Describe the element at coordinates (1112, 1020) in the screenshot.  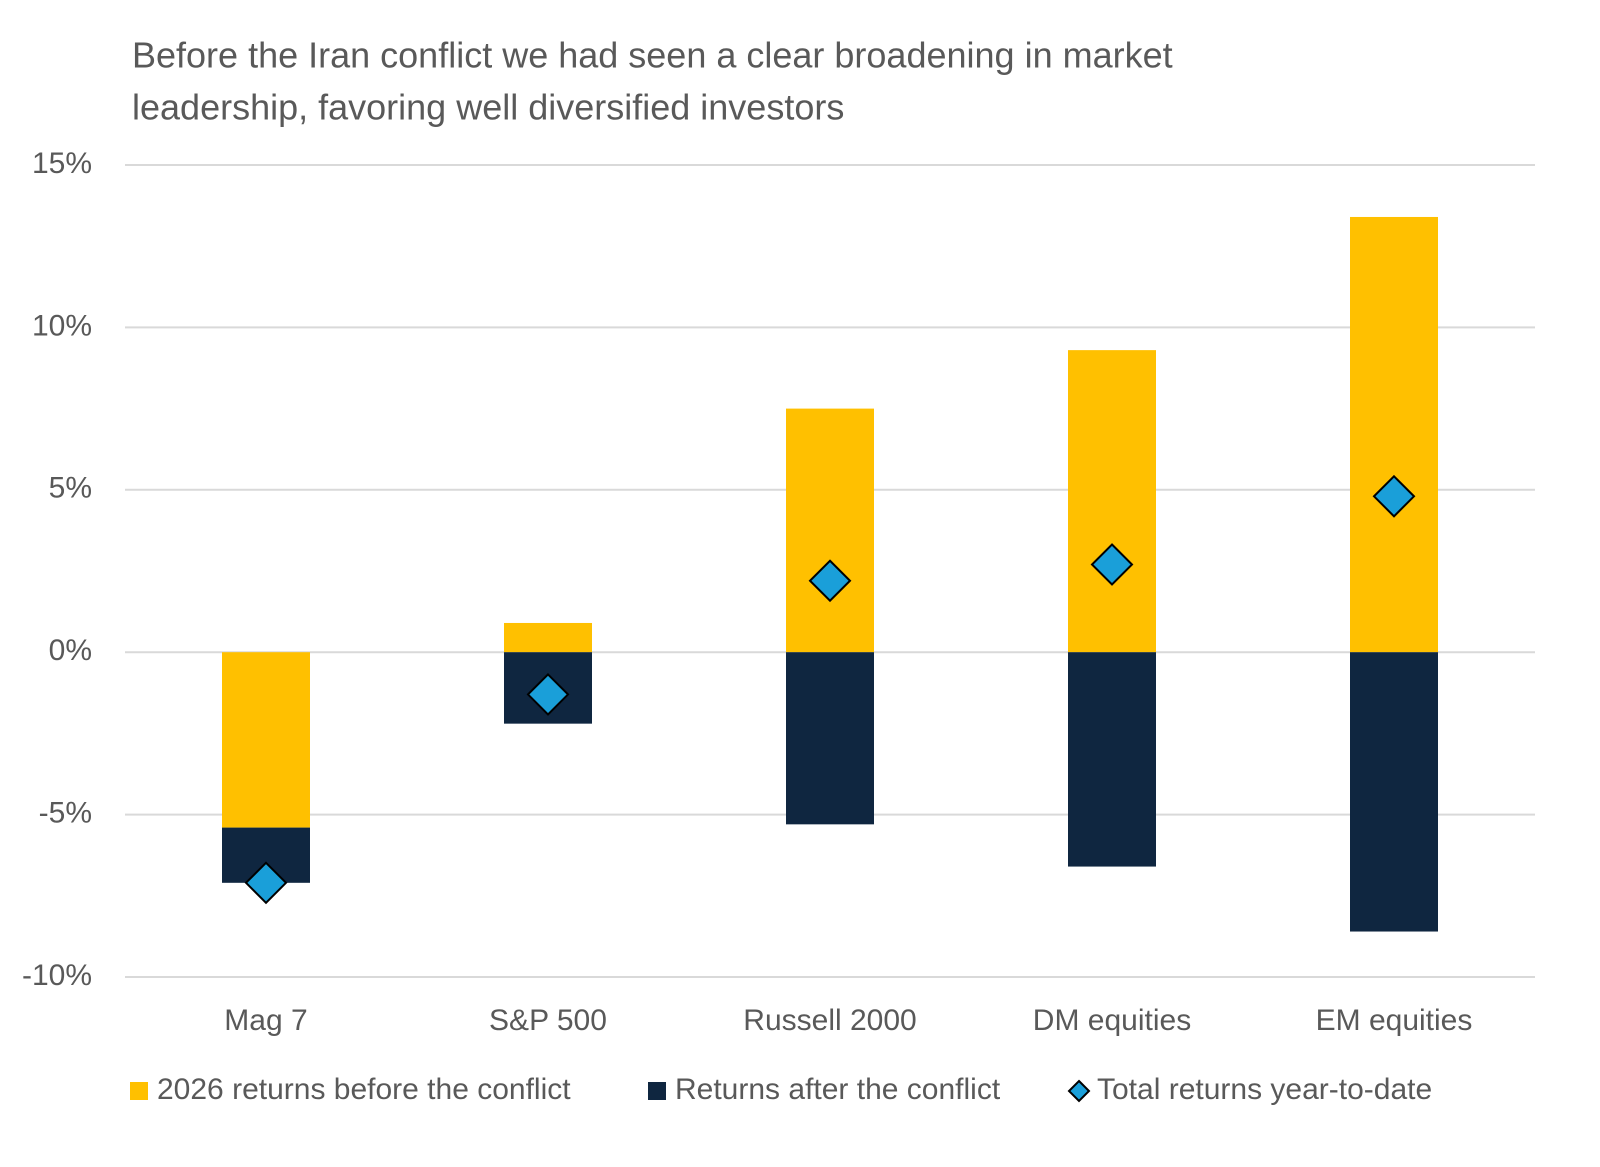
I see `x-tick-label: DM equities` at that location.